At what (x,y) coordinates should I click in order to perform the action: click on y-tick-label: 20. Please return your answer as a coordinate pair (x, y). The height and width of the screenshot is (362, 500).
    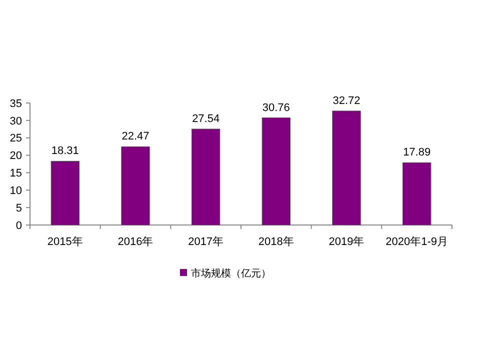
    Looking at the image, I should click on (16, 156).